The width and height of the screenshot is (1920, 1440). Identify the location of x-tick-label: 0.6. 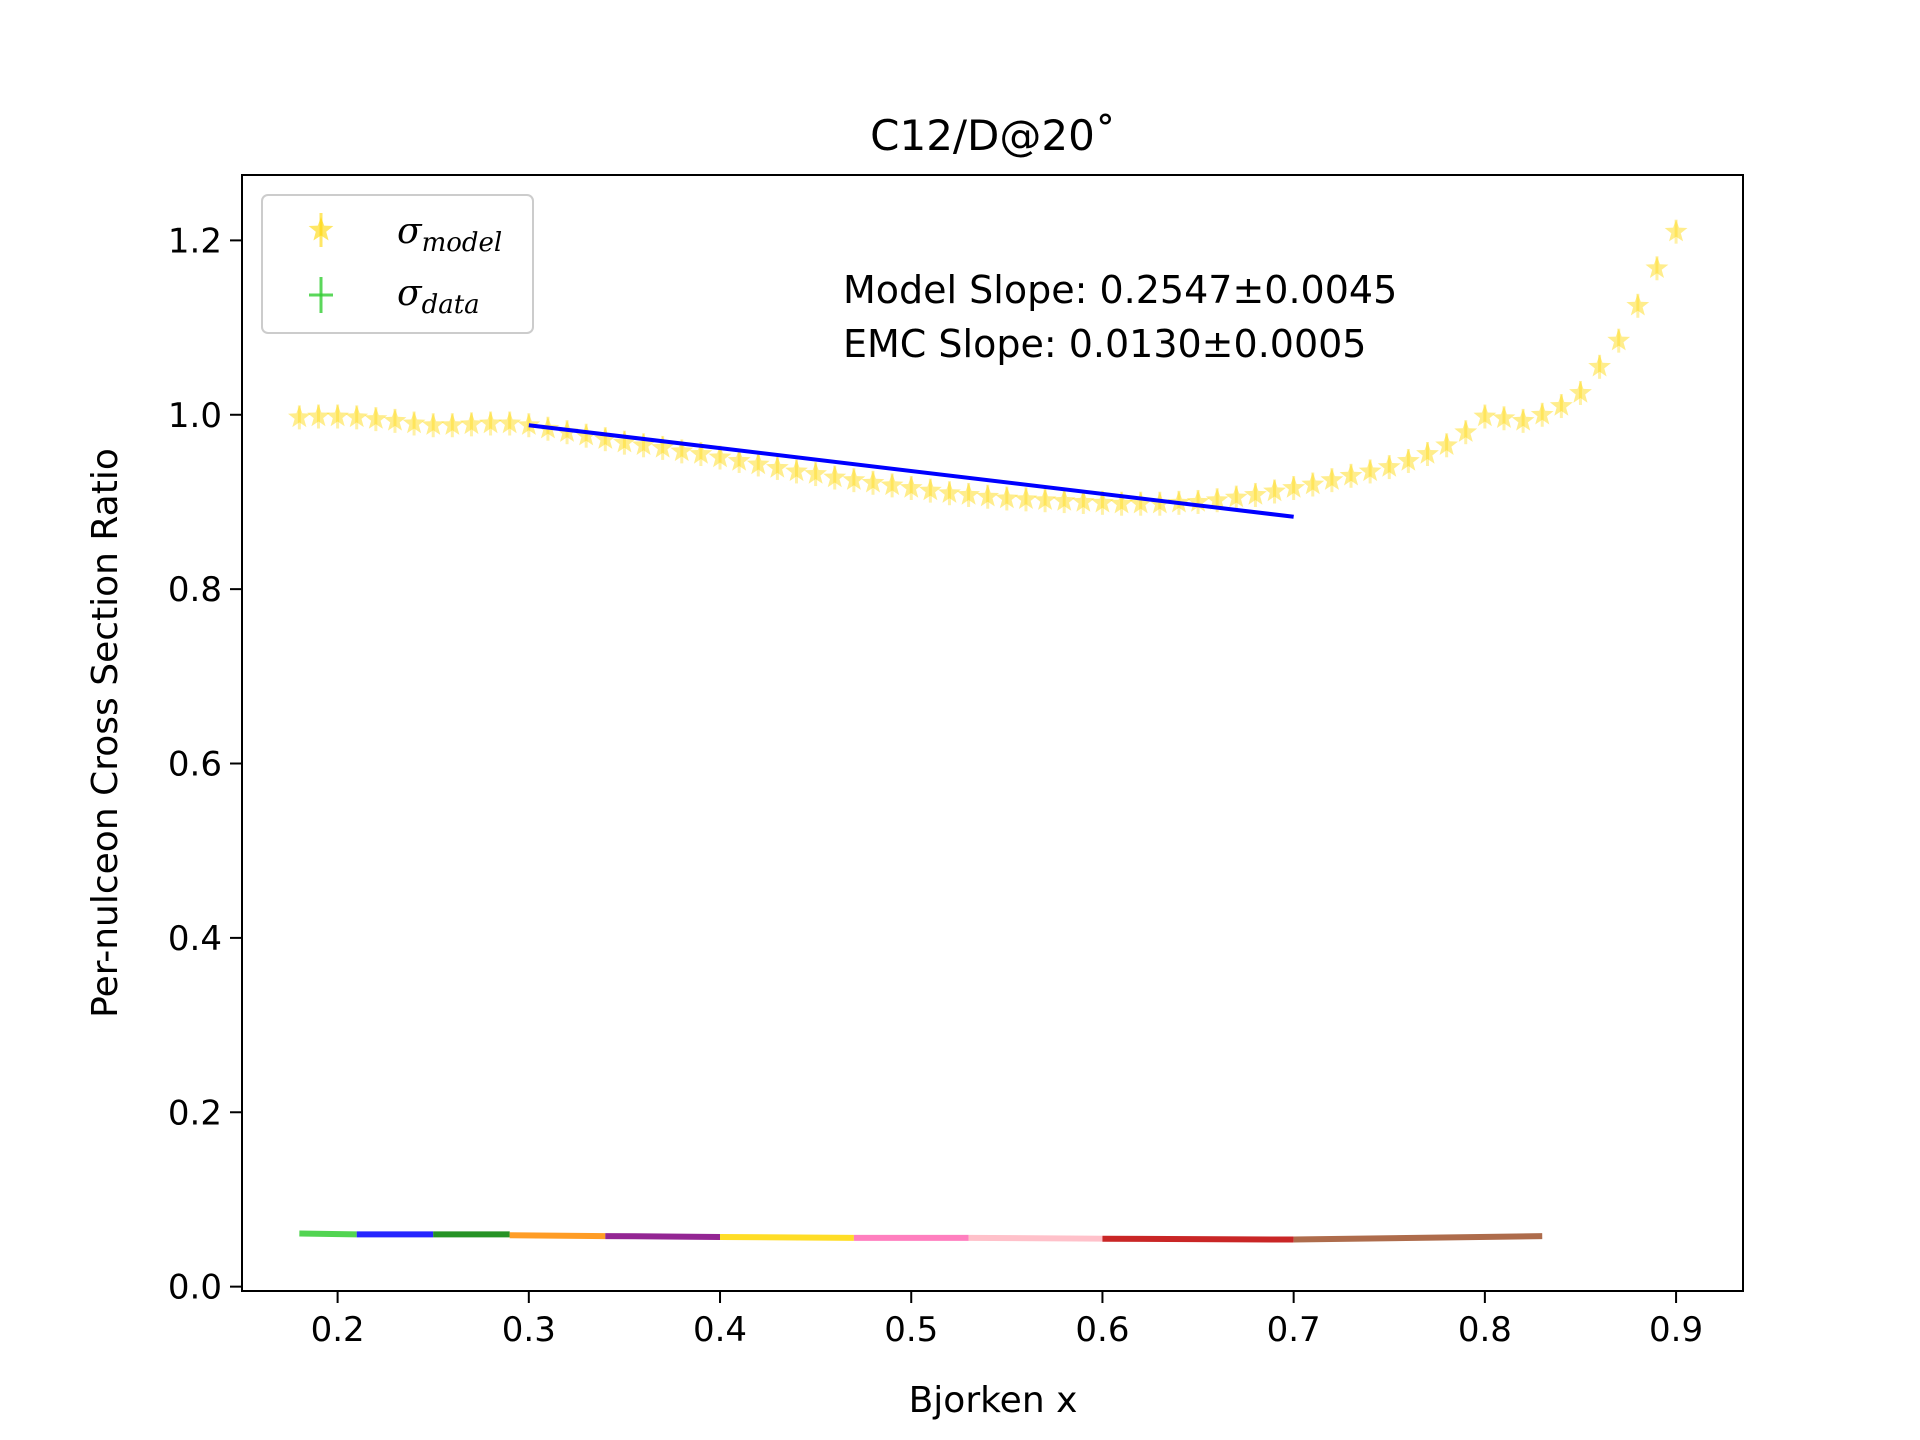
(1102, 1330).